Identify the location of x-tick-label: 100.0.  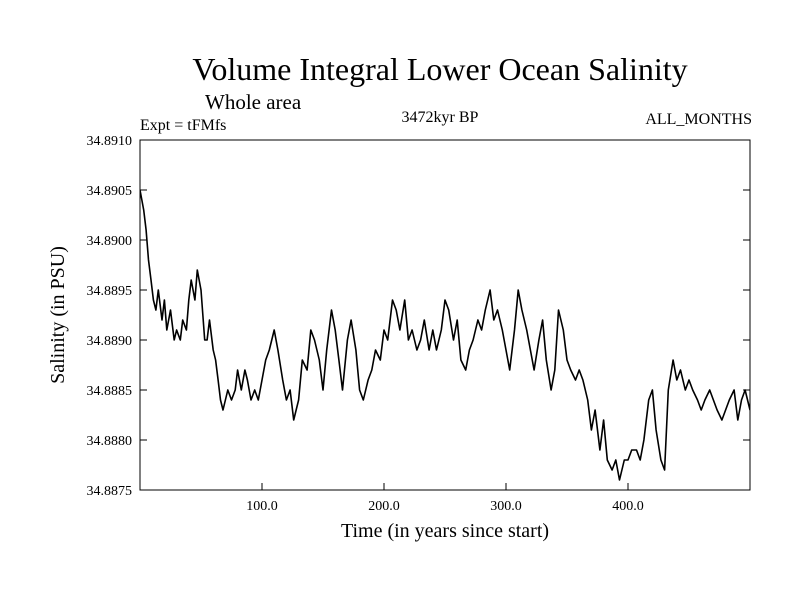
(262, 506).